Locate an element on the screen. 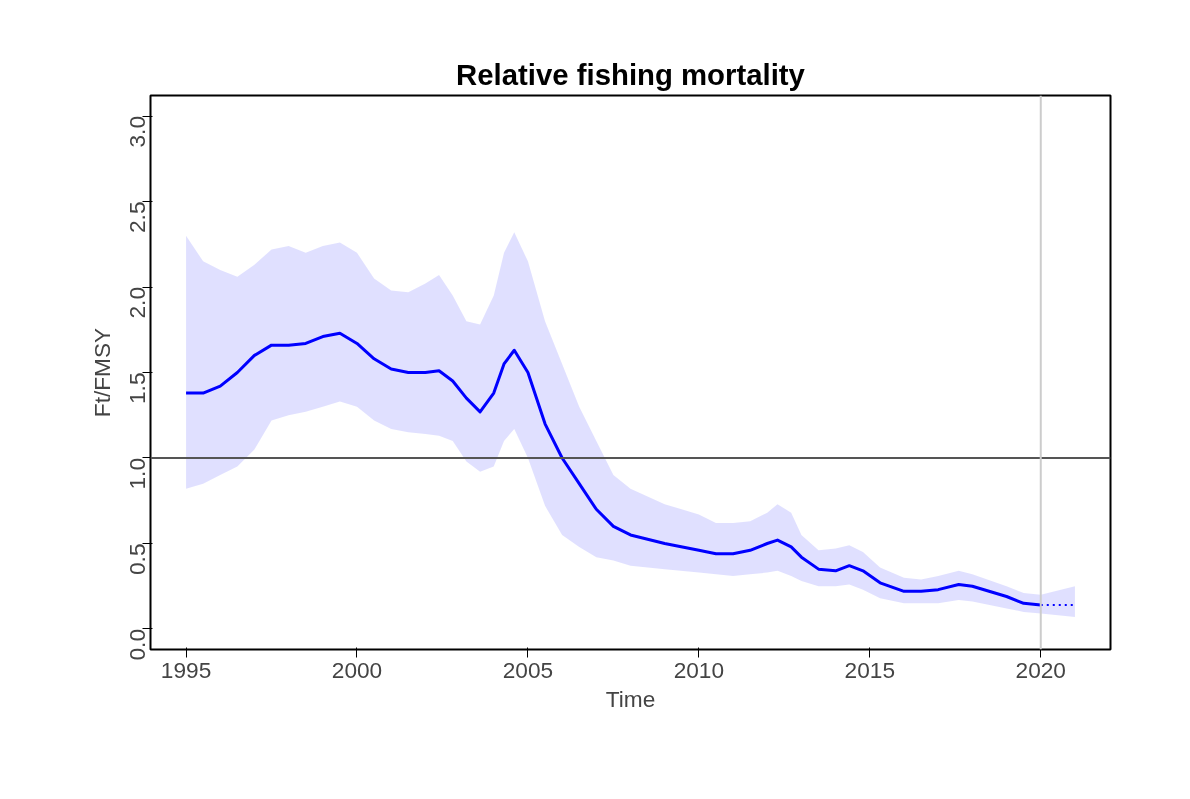 The image size is (1190, 799). y-axis-title: Ft/FMSY is located at coordinates (101, 372).